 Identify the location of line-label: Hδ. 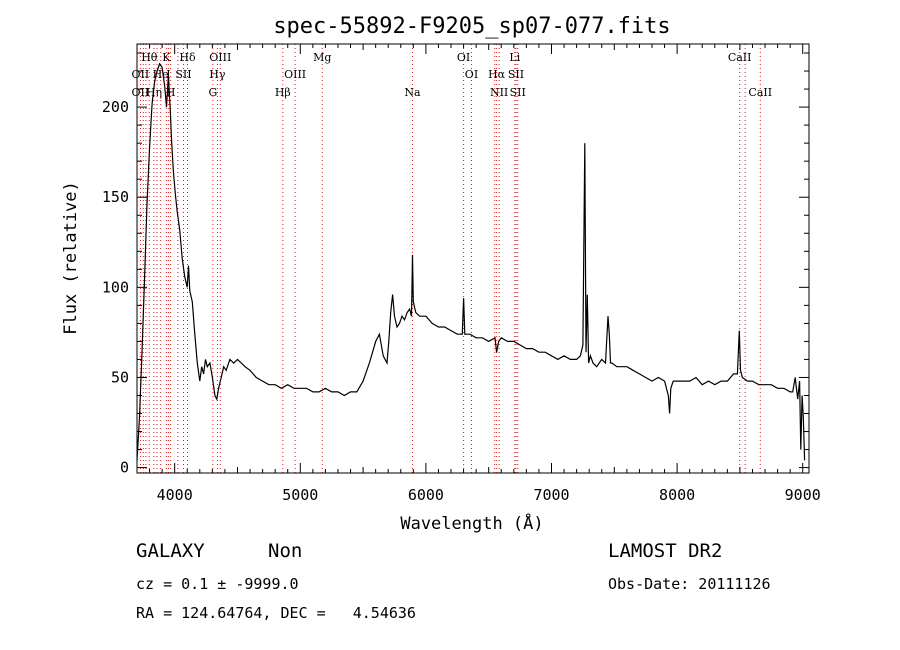
(187, 57).